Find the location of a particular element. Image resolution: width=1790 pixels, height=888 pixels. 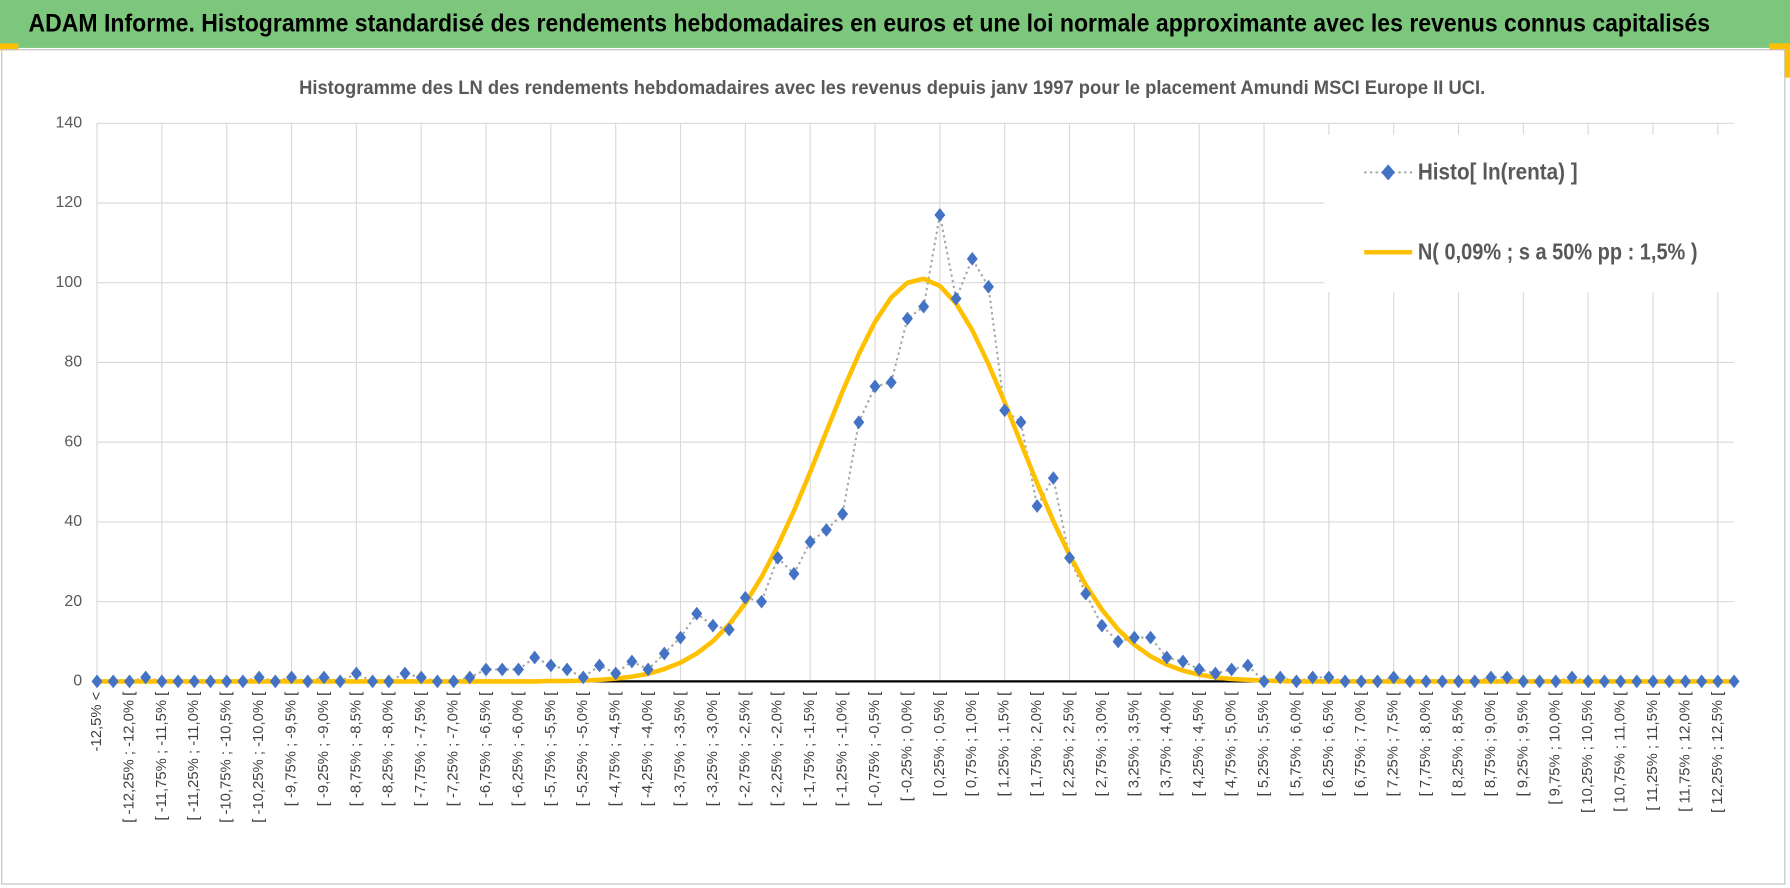

x-tick-label: [ 1,25% ; 1,5% [ is located at coordinates (1005, 744).